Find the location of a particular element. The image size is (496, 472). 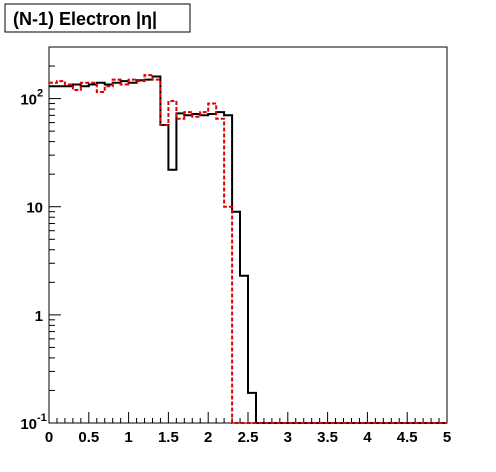

title-box is located at coordinates (97, 18).